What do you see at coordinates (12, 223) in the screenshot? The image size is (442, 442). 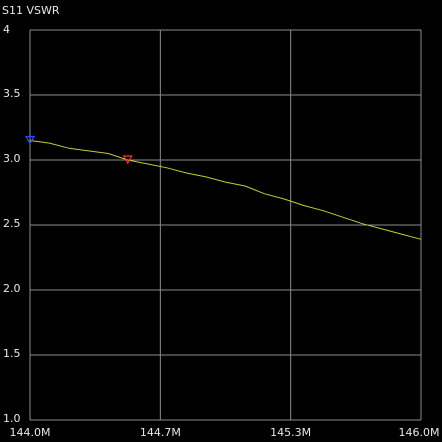 I see `y-tick-label: 2.5` at bounding box center [12, 223].